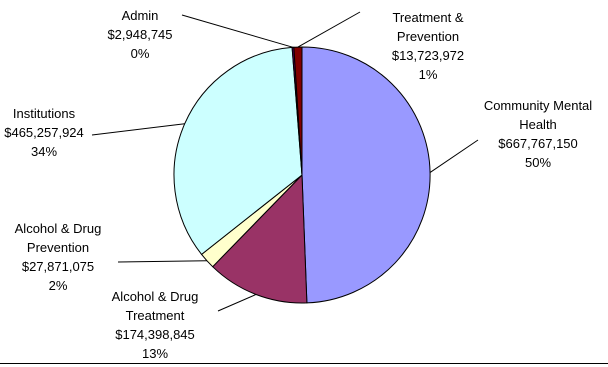  Describe the element at coordinates (428, 46) in the screenshot. I see `data-label: Treatment & Prevention $13,723,972 1%` at that location.